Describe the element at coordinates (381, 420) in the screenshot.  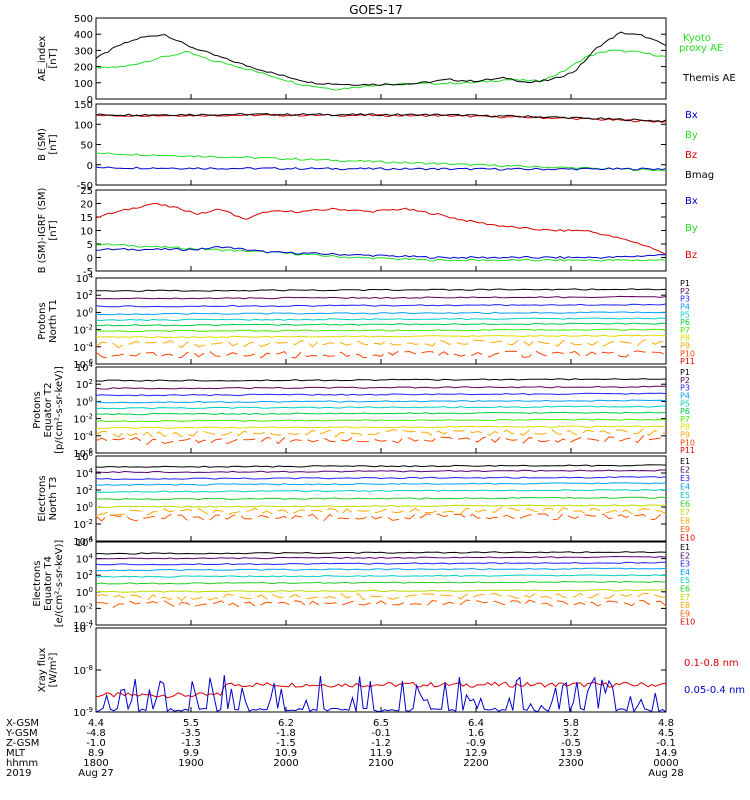
I see `channel-line-p7` at that location.